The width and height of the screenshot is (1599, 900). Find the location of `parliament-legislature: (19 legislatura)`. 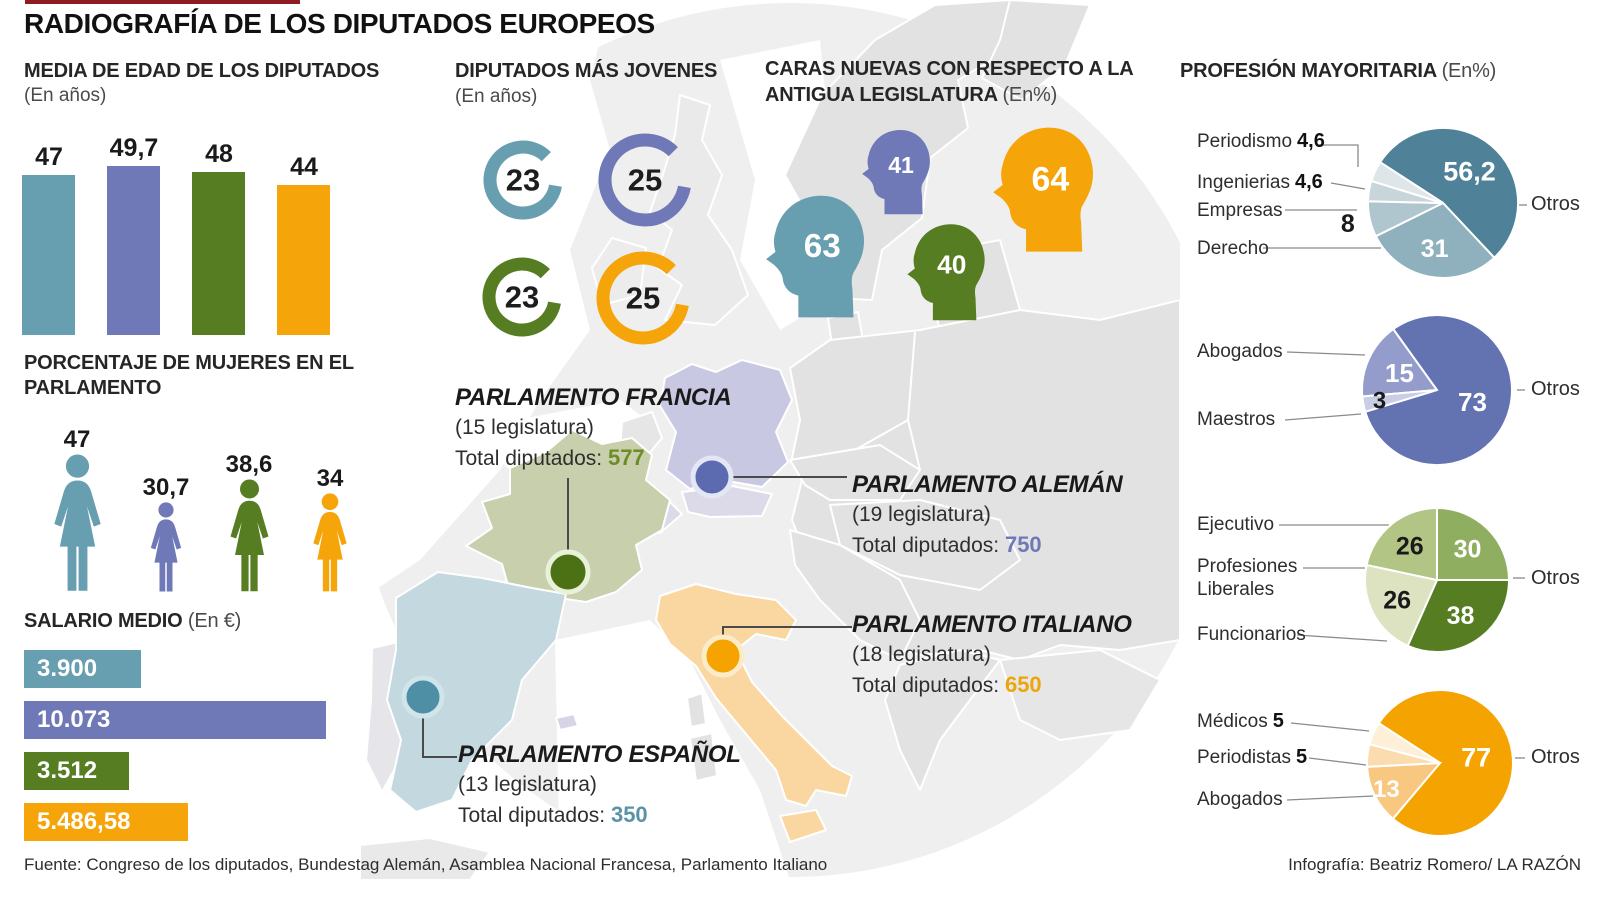

parliament-legislature: (19 legislatura) is located at coordinates (921, 514).